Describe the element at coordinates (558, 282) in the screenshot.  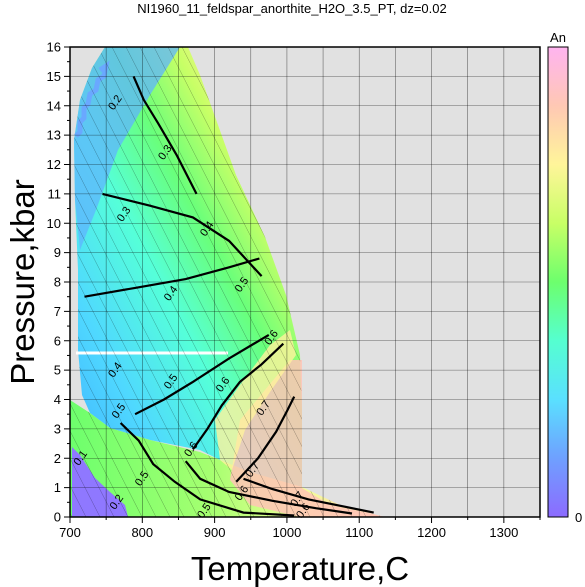
I see `colorbar-scale` at that location.